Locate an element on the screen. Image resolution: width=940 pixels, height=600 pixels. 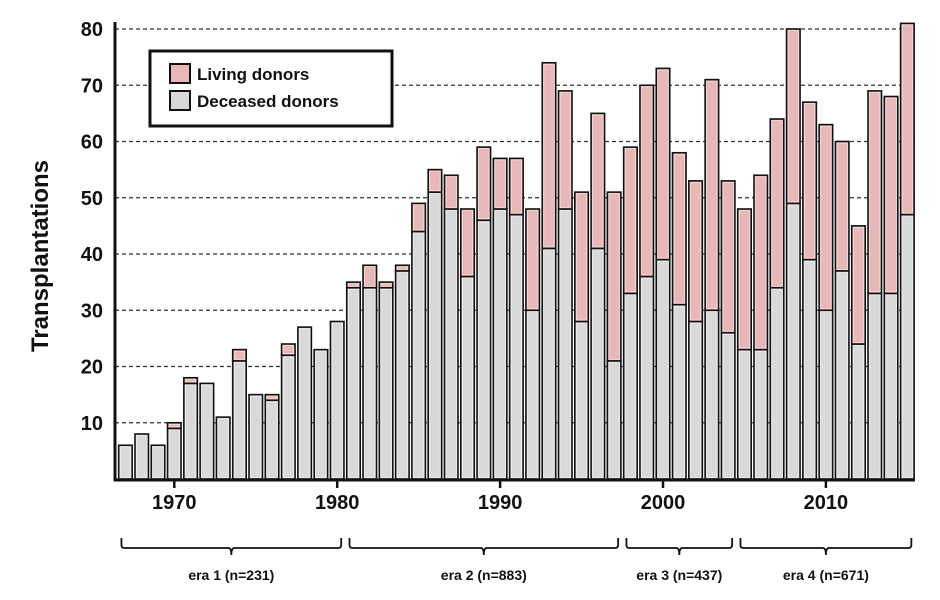
bar-highlight-1993 is located at coordinates (549, 156).